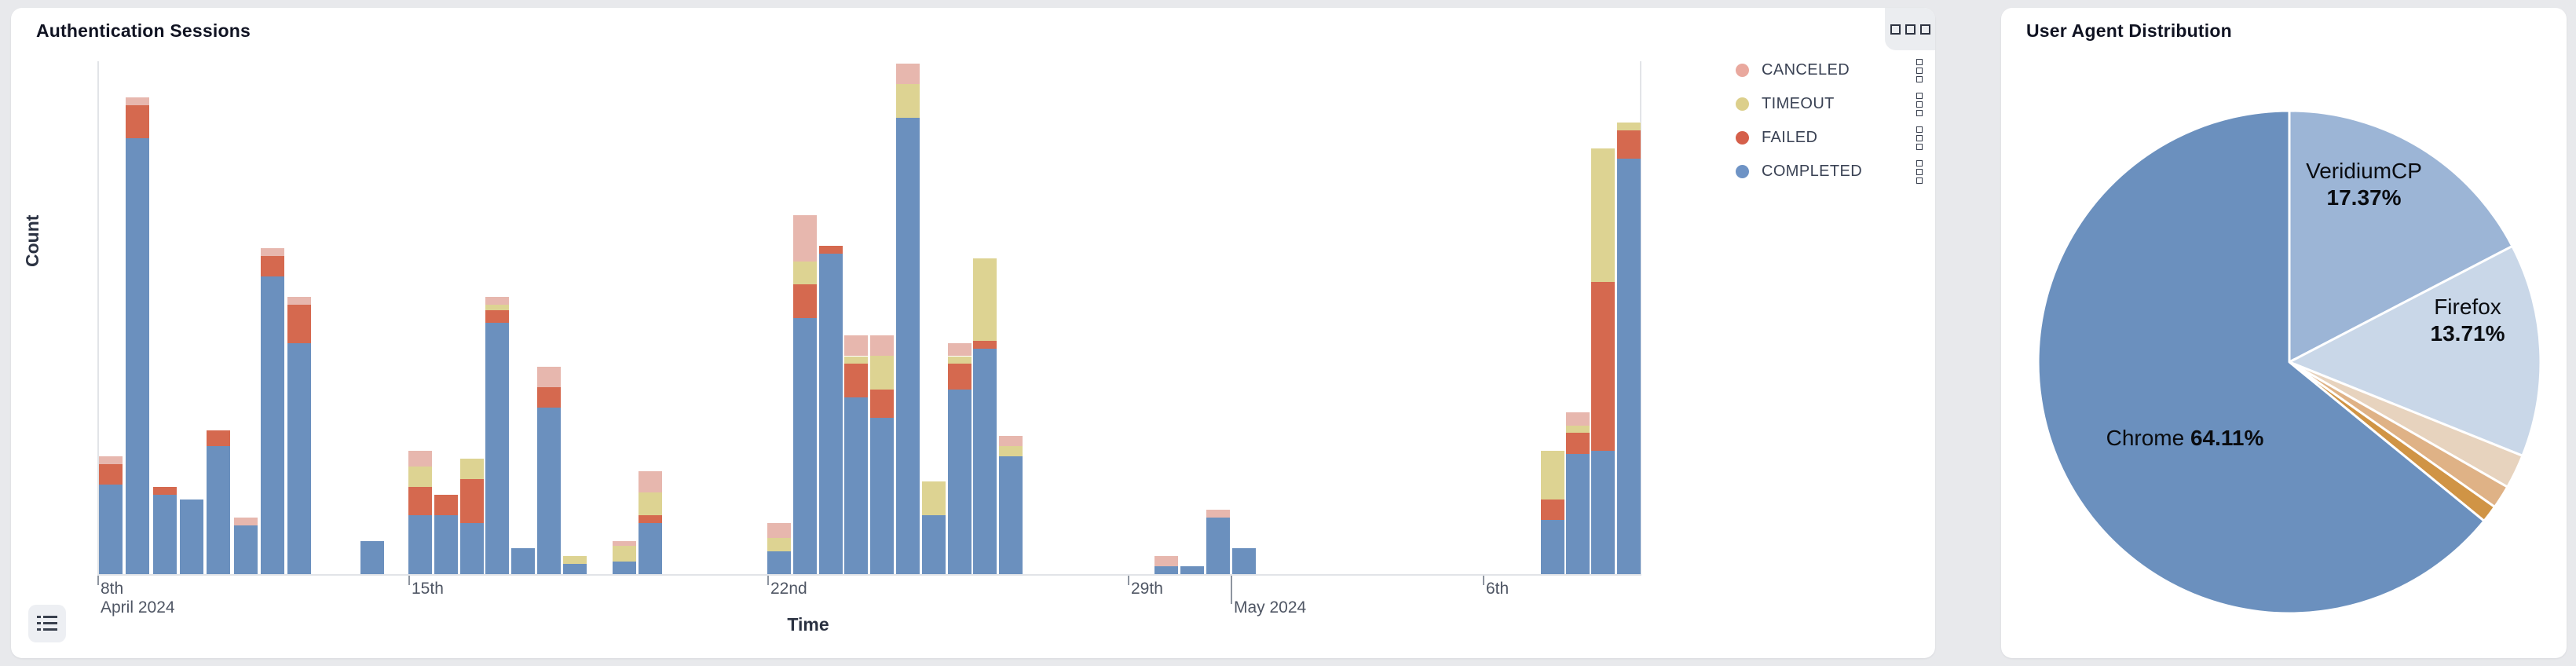 Image resolution: width=2576 pixels, height=666 pixels. What do you see at coordinates (2364, 184) in the screenshot?
I see `pie-slice-label-veridiumcp: VeridiumCP 17.37%` at bounding box center [2364, 184].